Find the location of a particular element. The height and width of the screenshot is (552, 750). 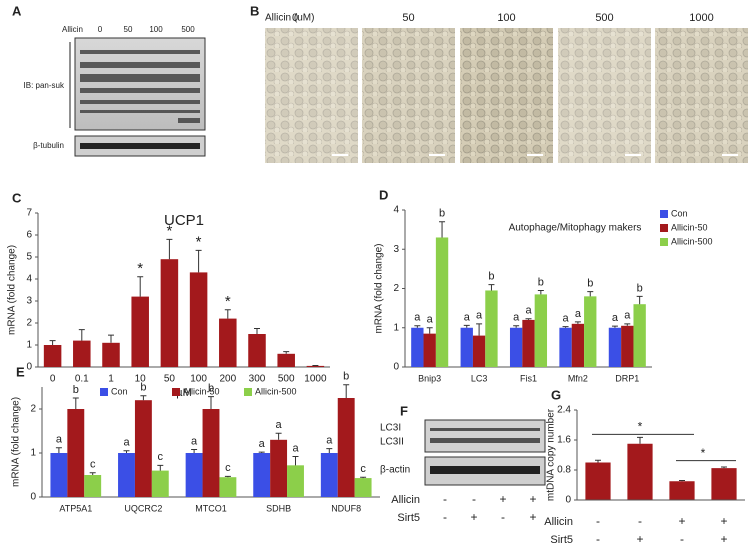

x-tick-label: 0.1 is located at coordinates (82, 379).